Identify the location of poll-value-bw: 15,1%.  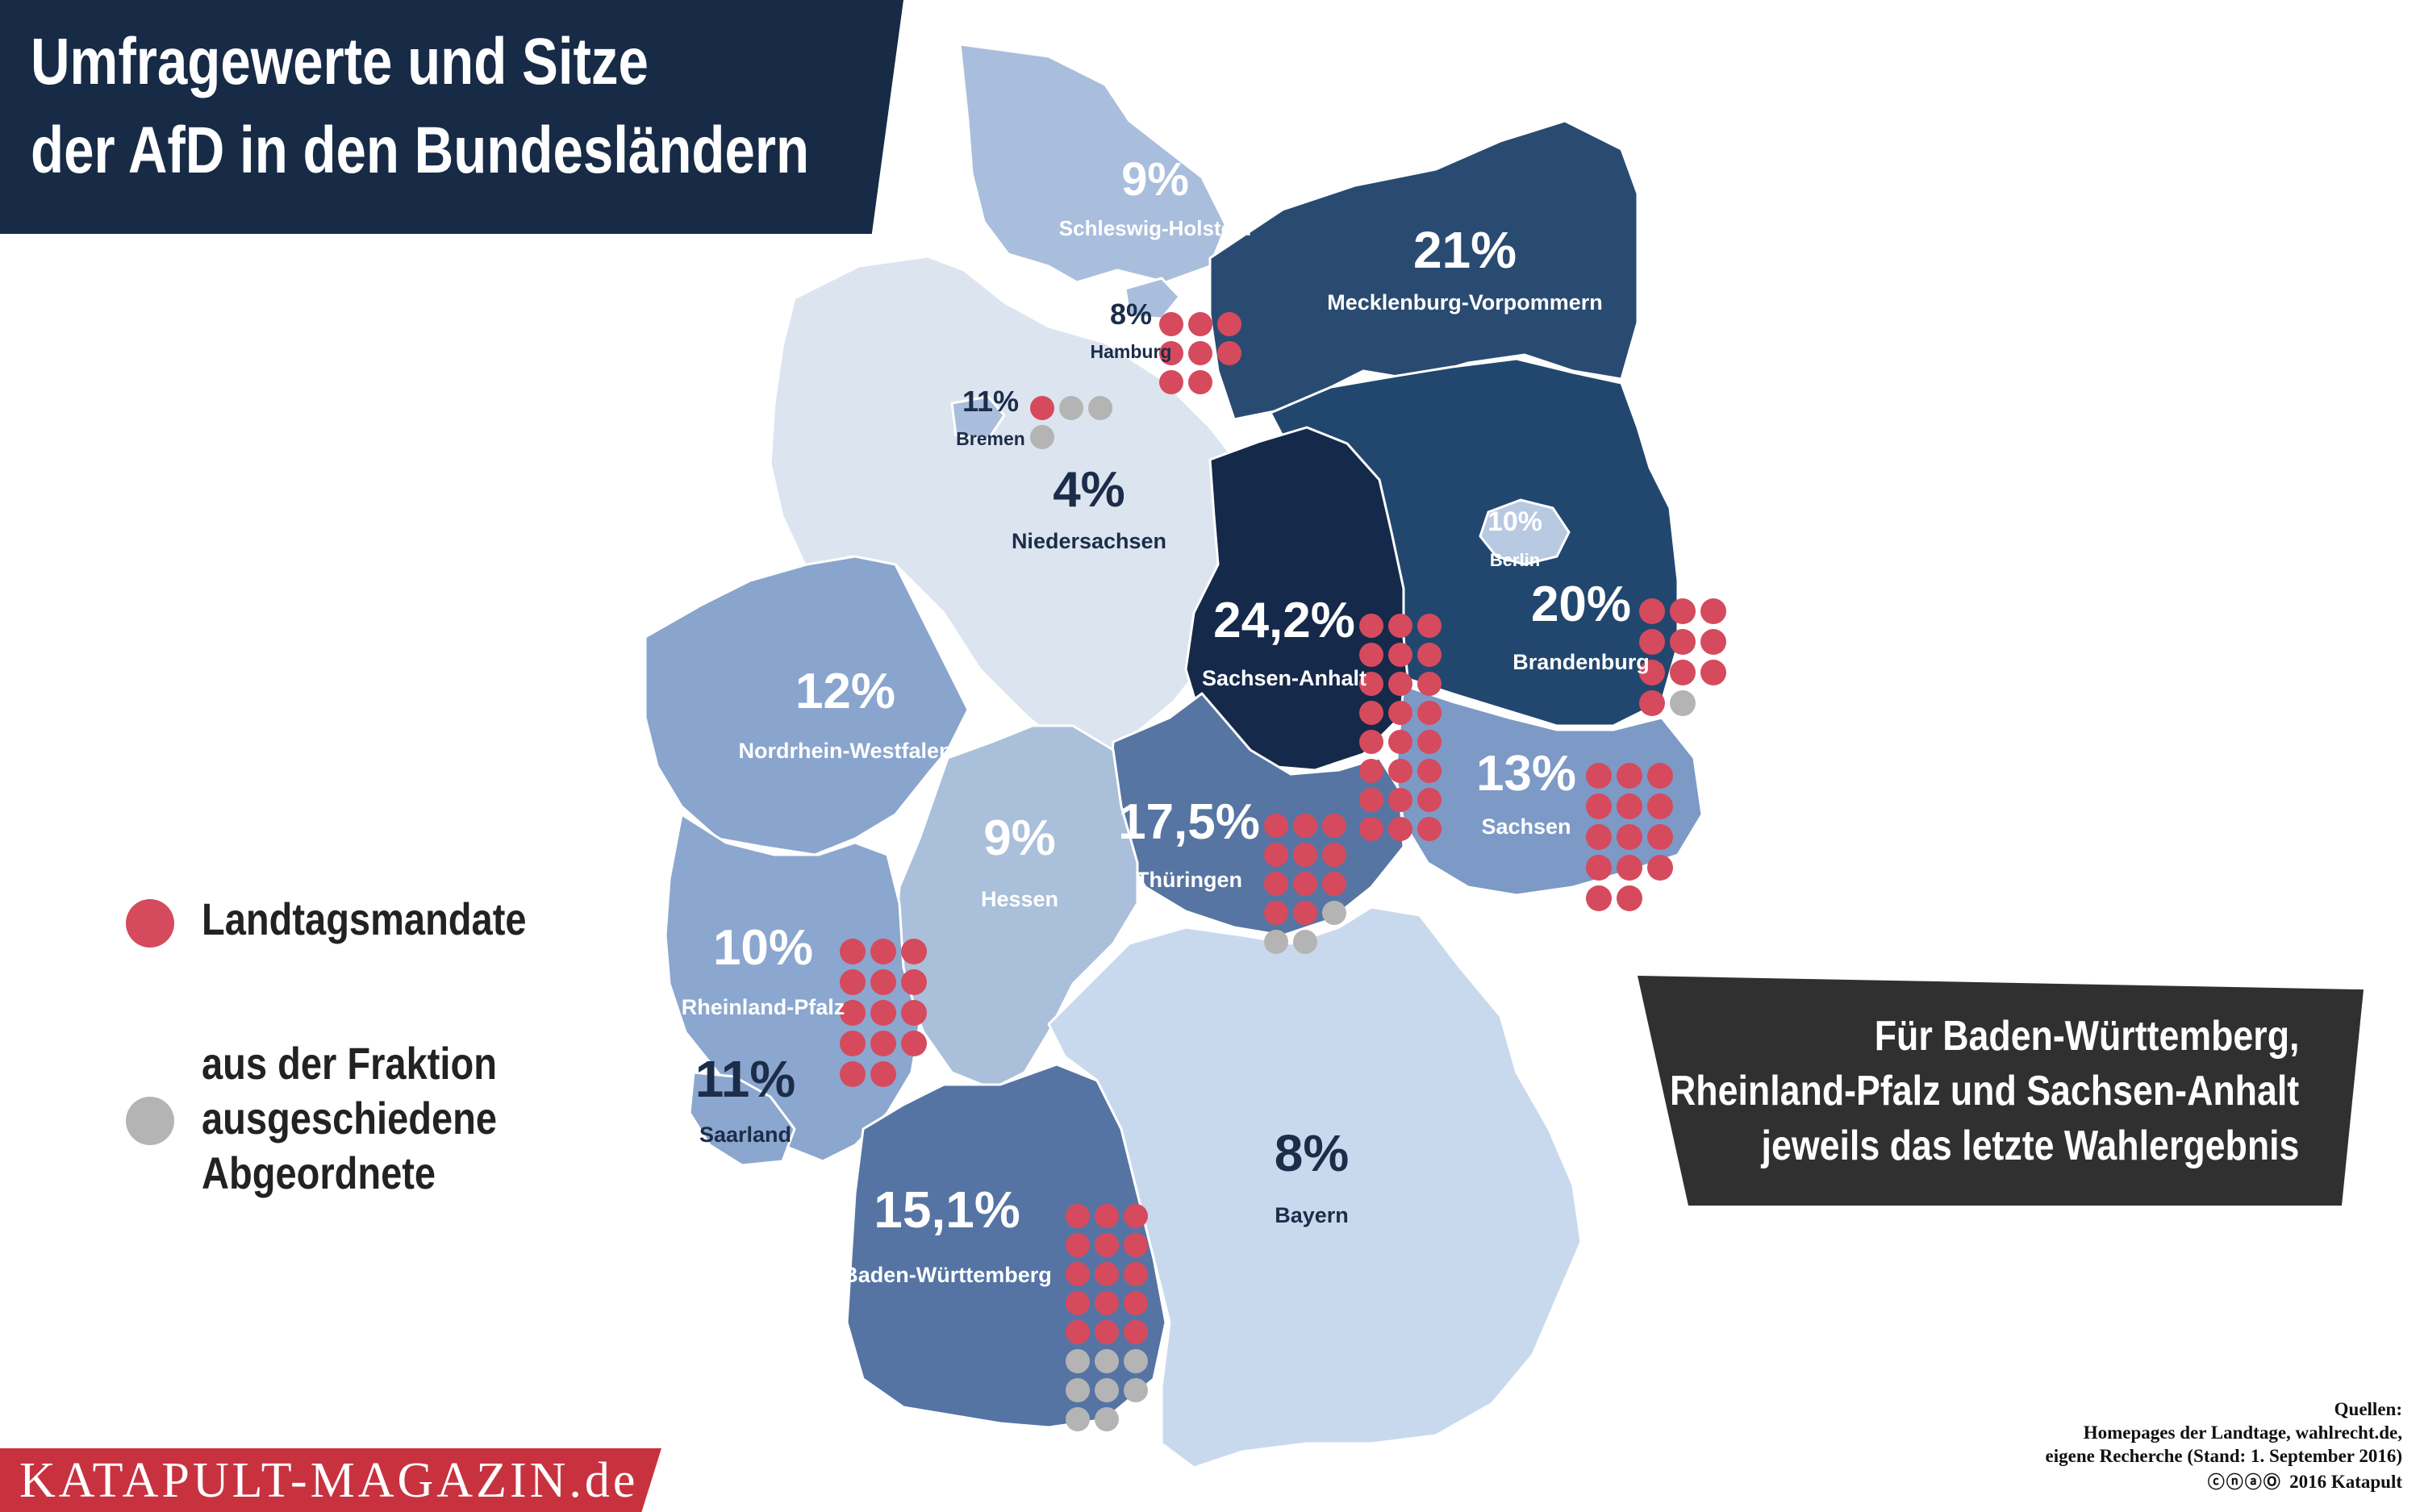
(947, 1210).